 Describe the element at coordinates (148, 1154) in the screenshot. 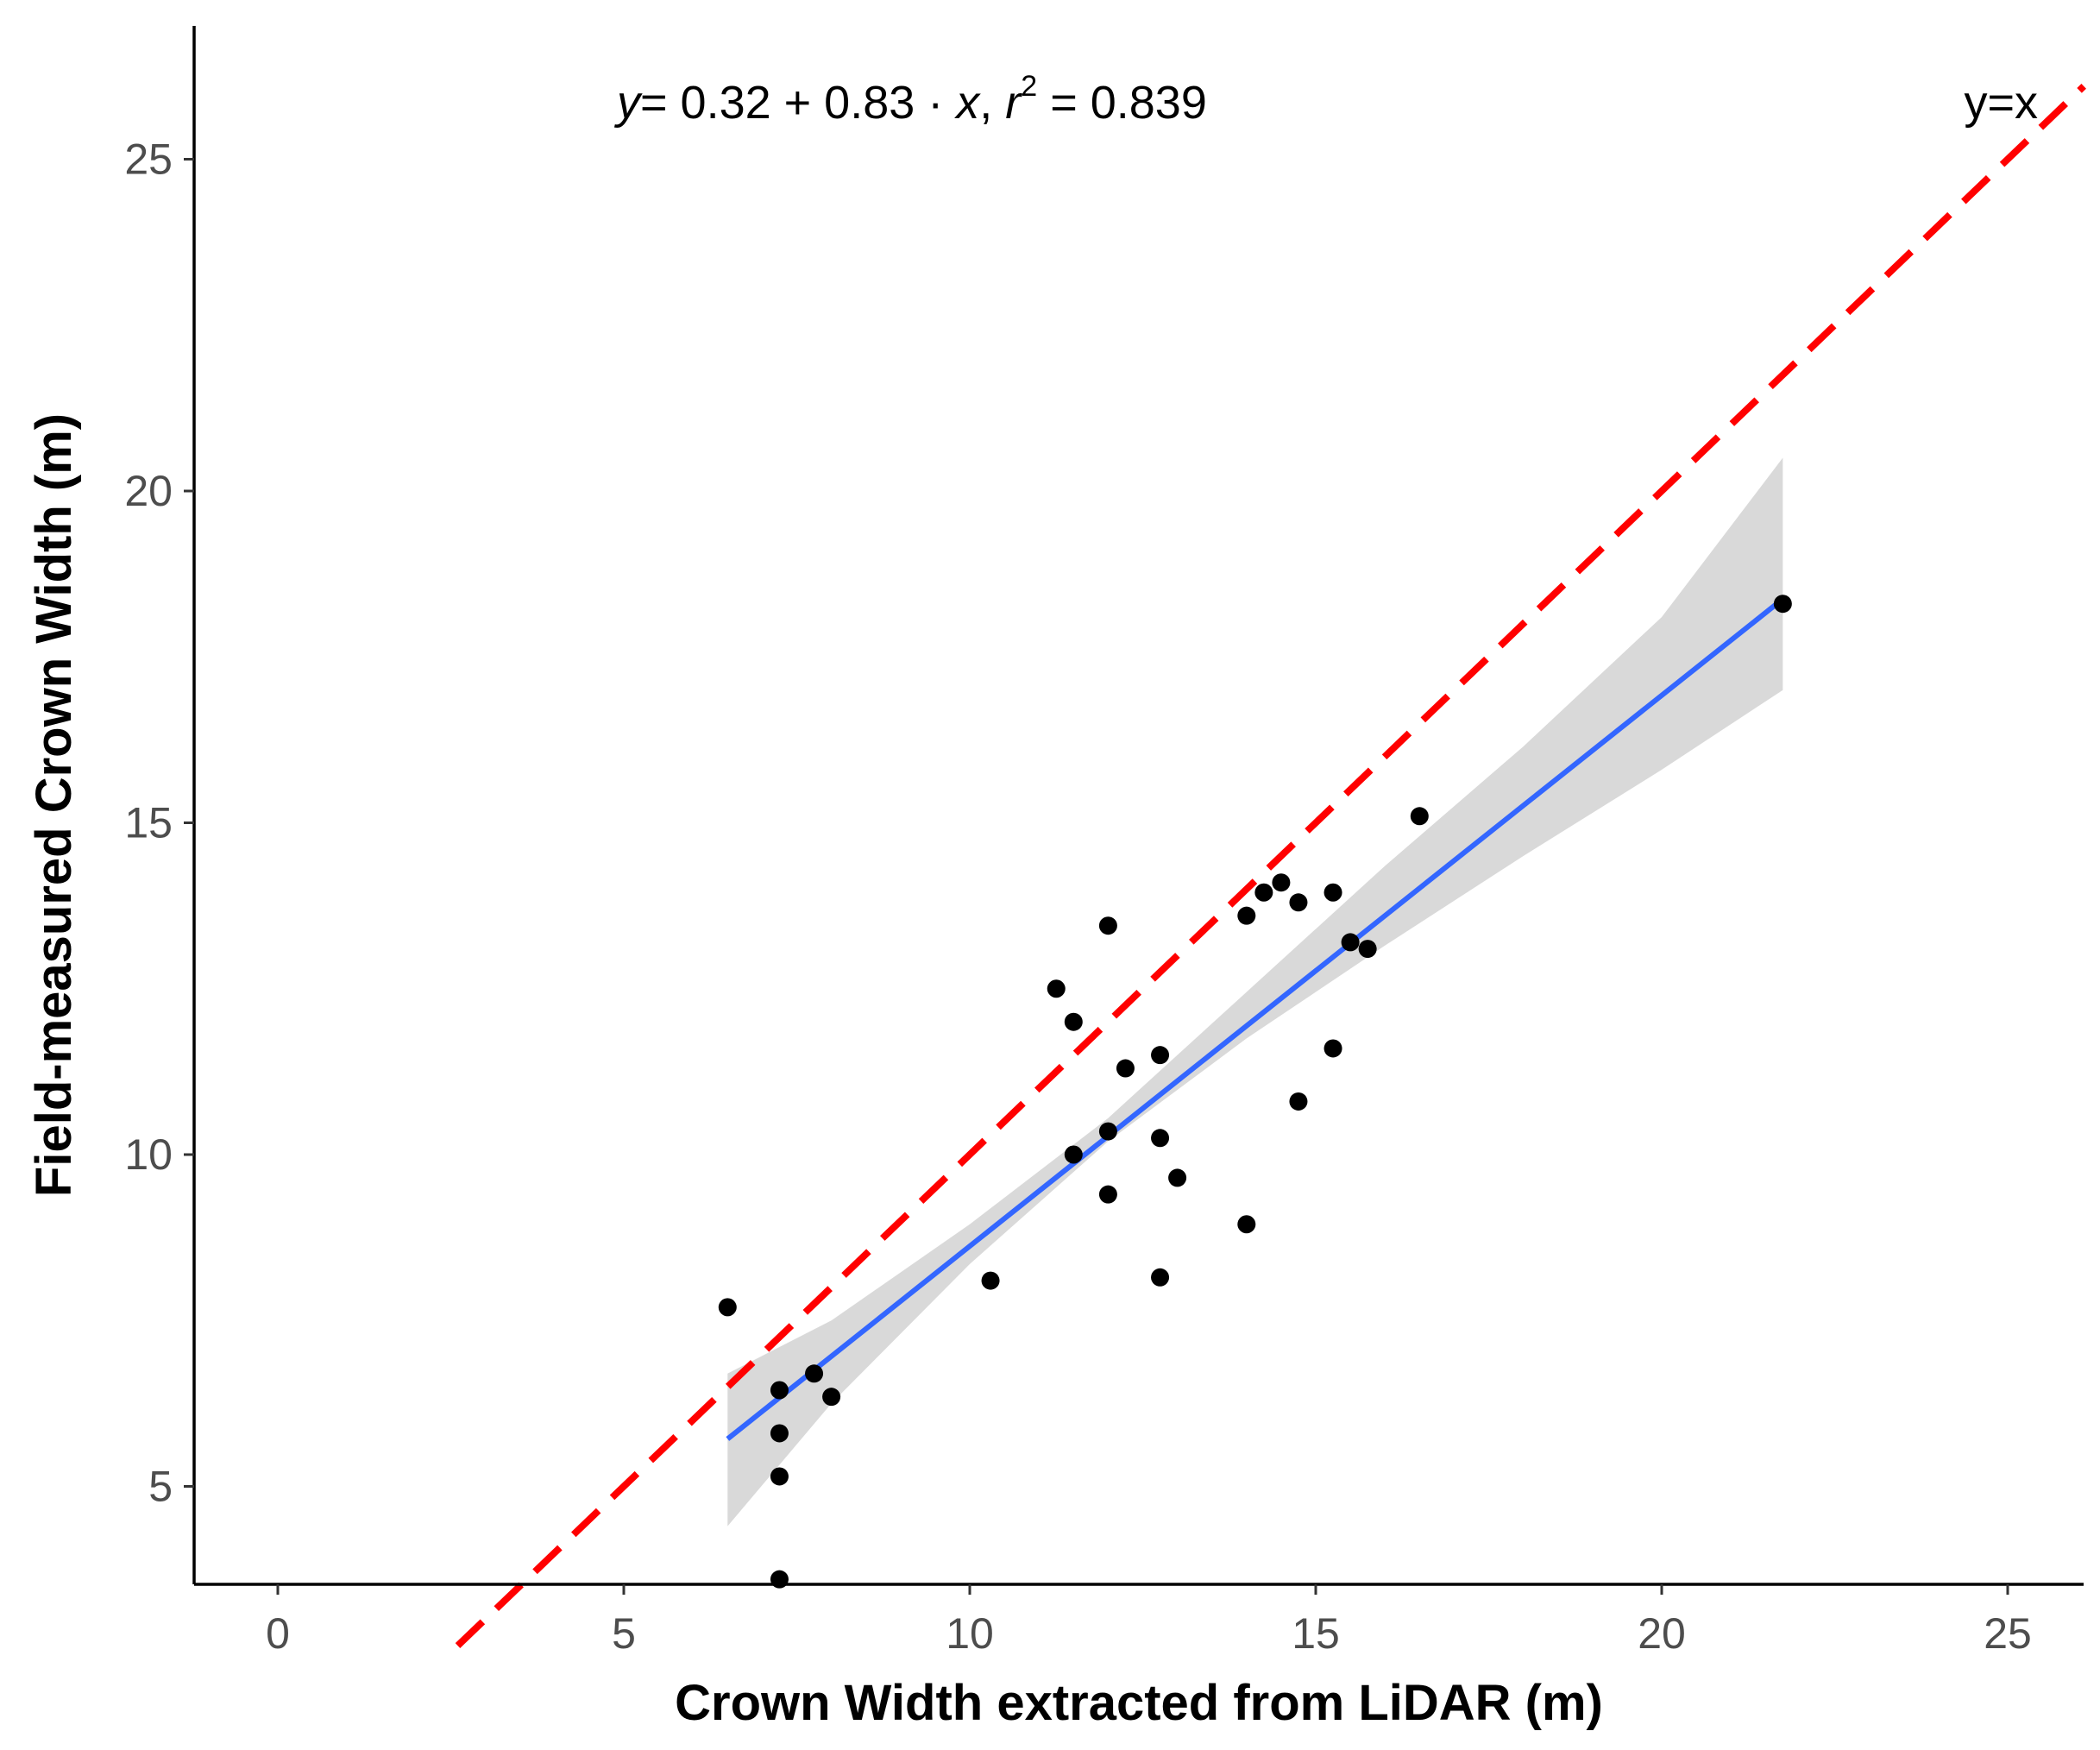

I see `y-tick-label: 10` at that location.